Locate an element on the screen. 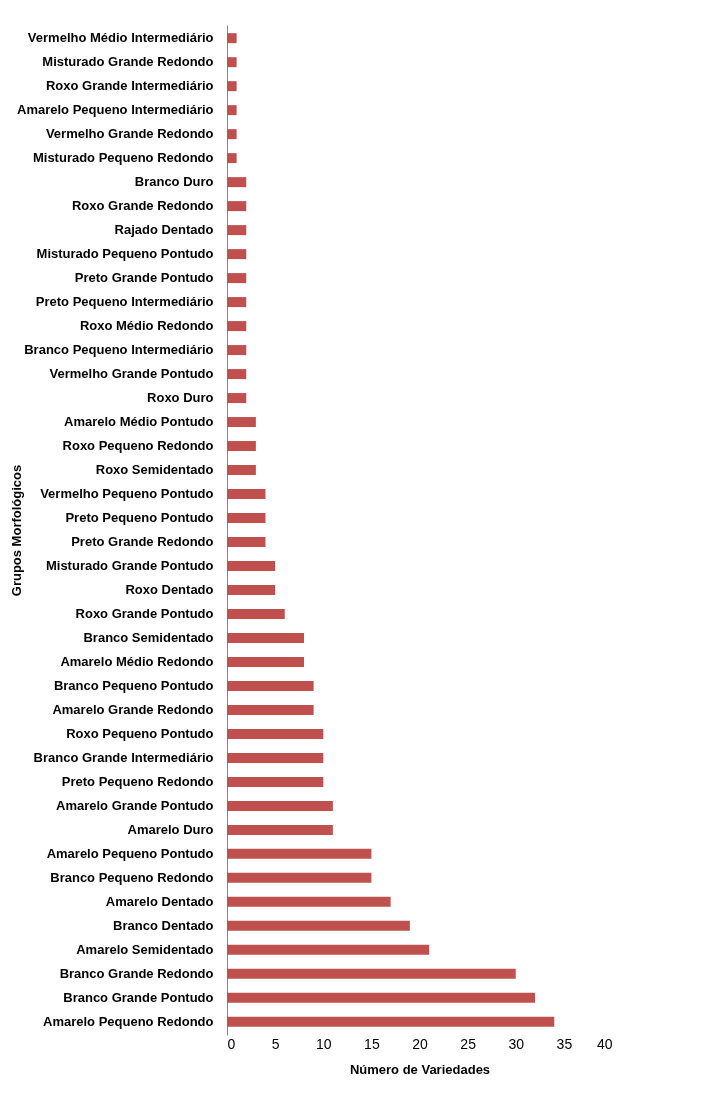 The width and height of the screenshot is (725, 1119). x-tick-label: 30 is located at coordinates (516, 1043).